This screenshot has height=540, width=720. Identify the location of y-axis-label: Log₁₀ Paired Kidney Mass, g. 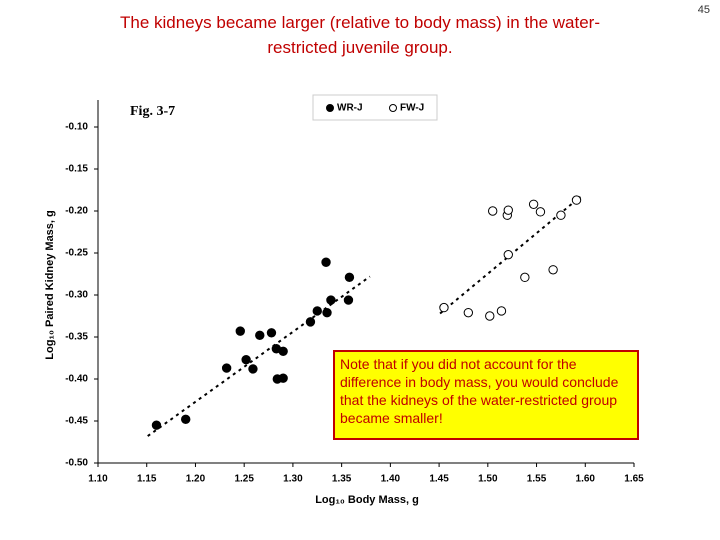
(50, 284).